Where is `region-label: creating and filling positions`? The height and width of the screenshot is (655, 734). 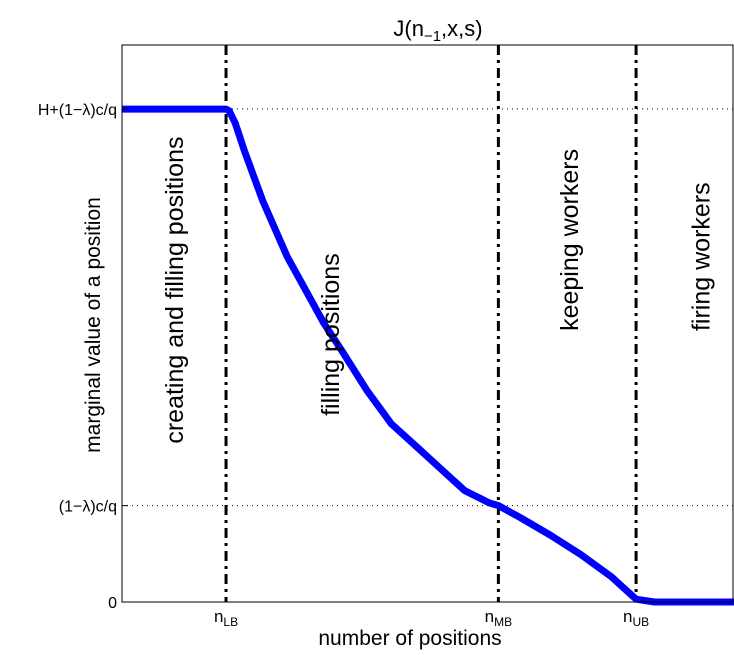
region-label: creating and filling positions is located at coordinates (175, 290).